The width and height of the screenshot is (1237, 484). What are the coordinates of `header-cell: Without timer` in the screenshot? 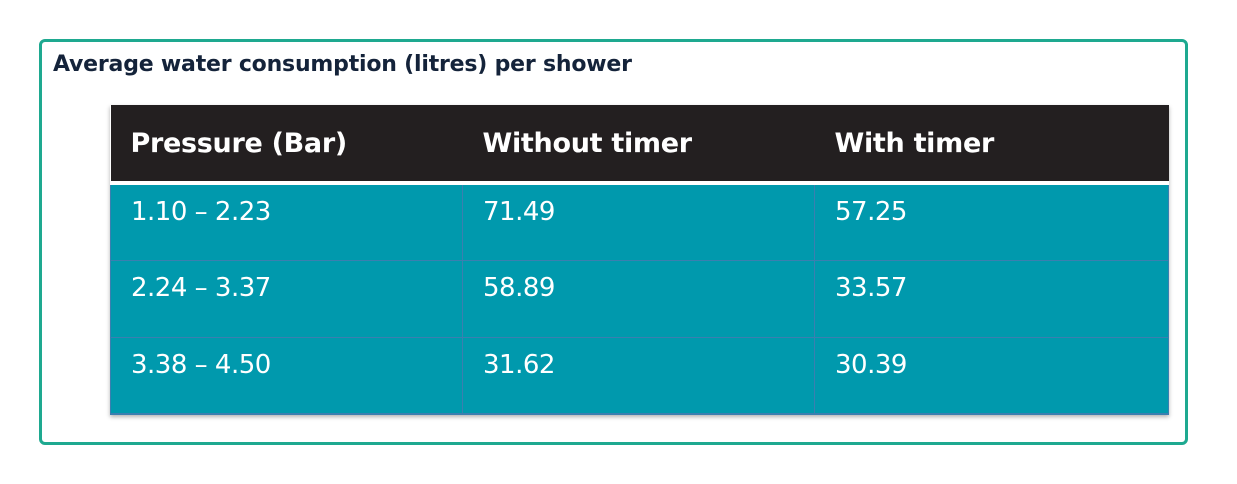 It's located at (638, 145).